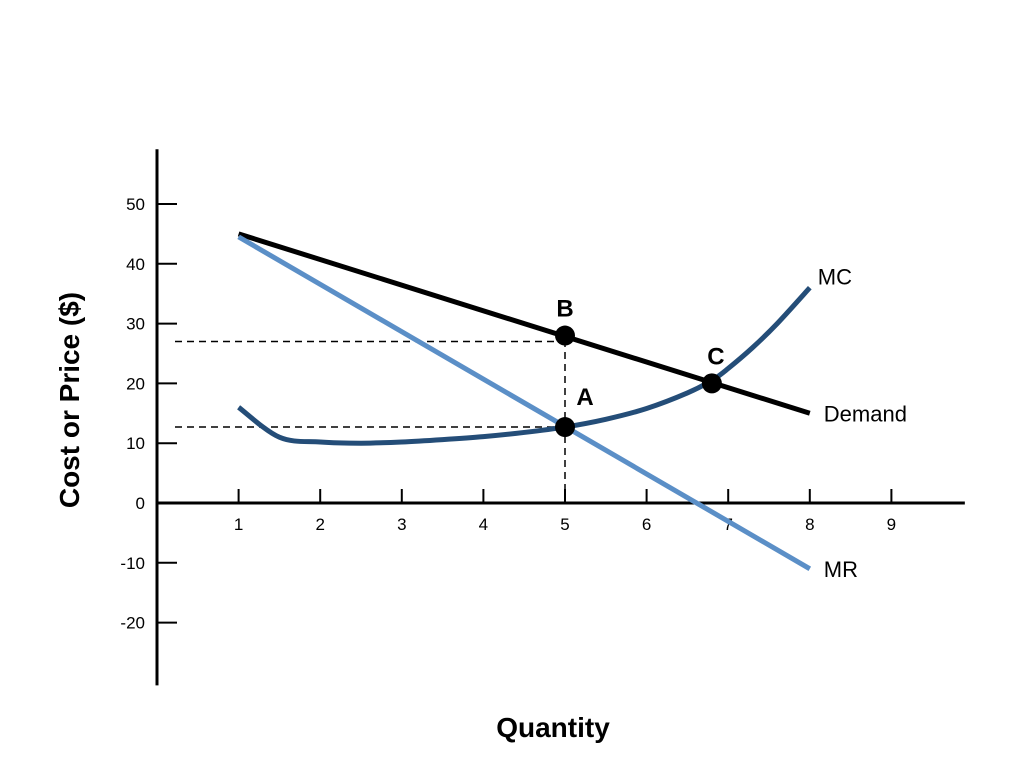  Describe the element at coordinates (135, 324) in the screenshot. I see `y-tick-label: 30` at that location.